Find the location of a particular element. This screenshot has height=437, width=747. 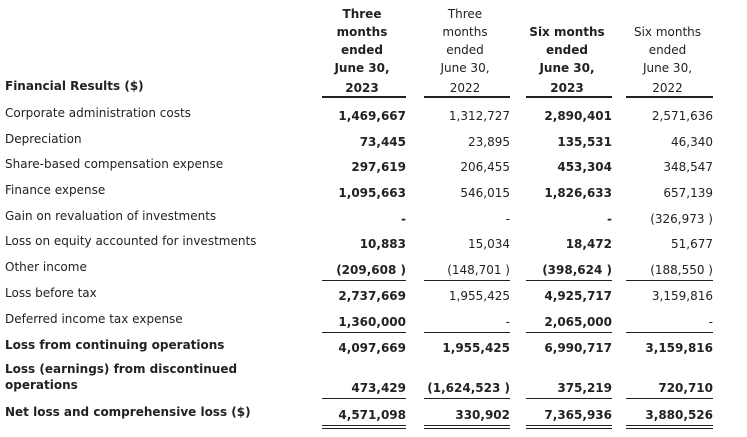

cell: 2,890,401 is located at coordinates (578, 116).